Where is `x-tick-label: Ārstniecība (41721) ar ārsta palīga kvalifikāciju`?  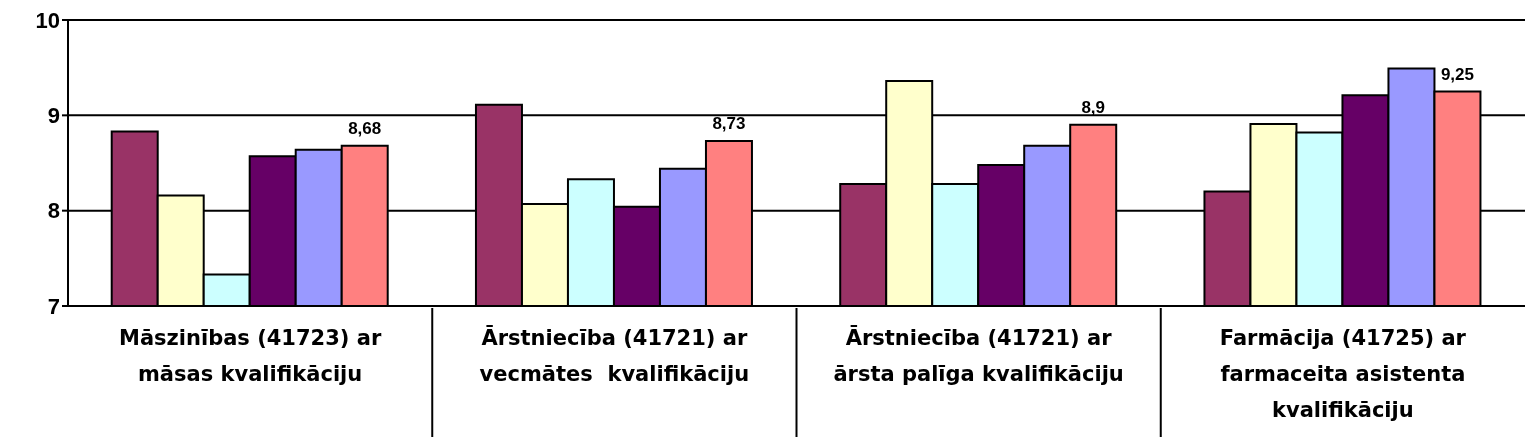
x-tick-label: Ārstniecība (41721) ar ārsta palīga kvalifikāciju is located at coordinates (978, 356).